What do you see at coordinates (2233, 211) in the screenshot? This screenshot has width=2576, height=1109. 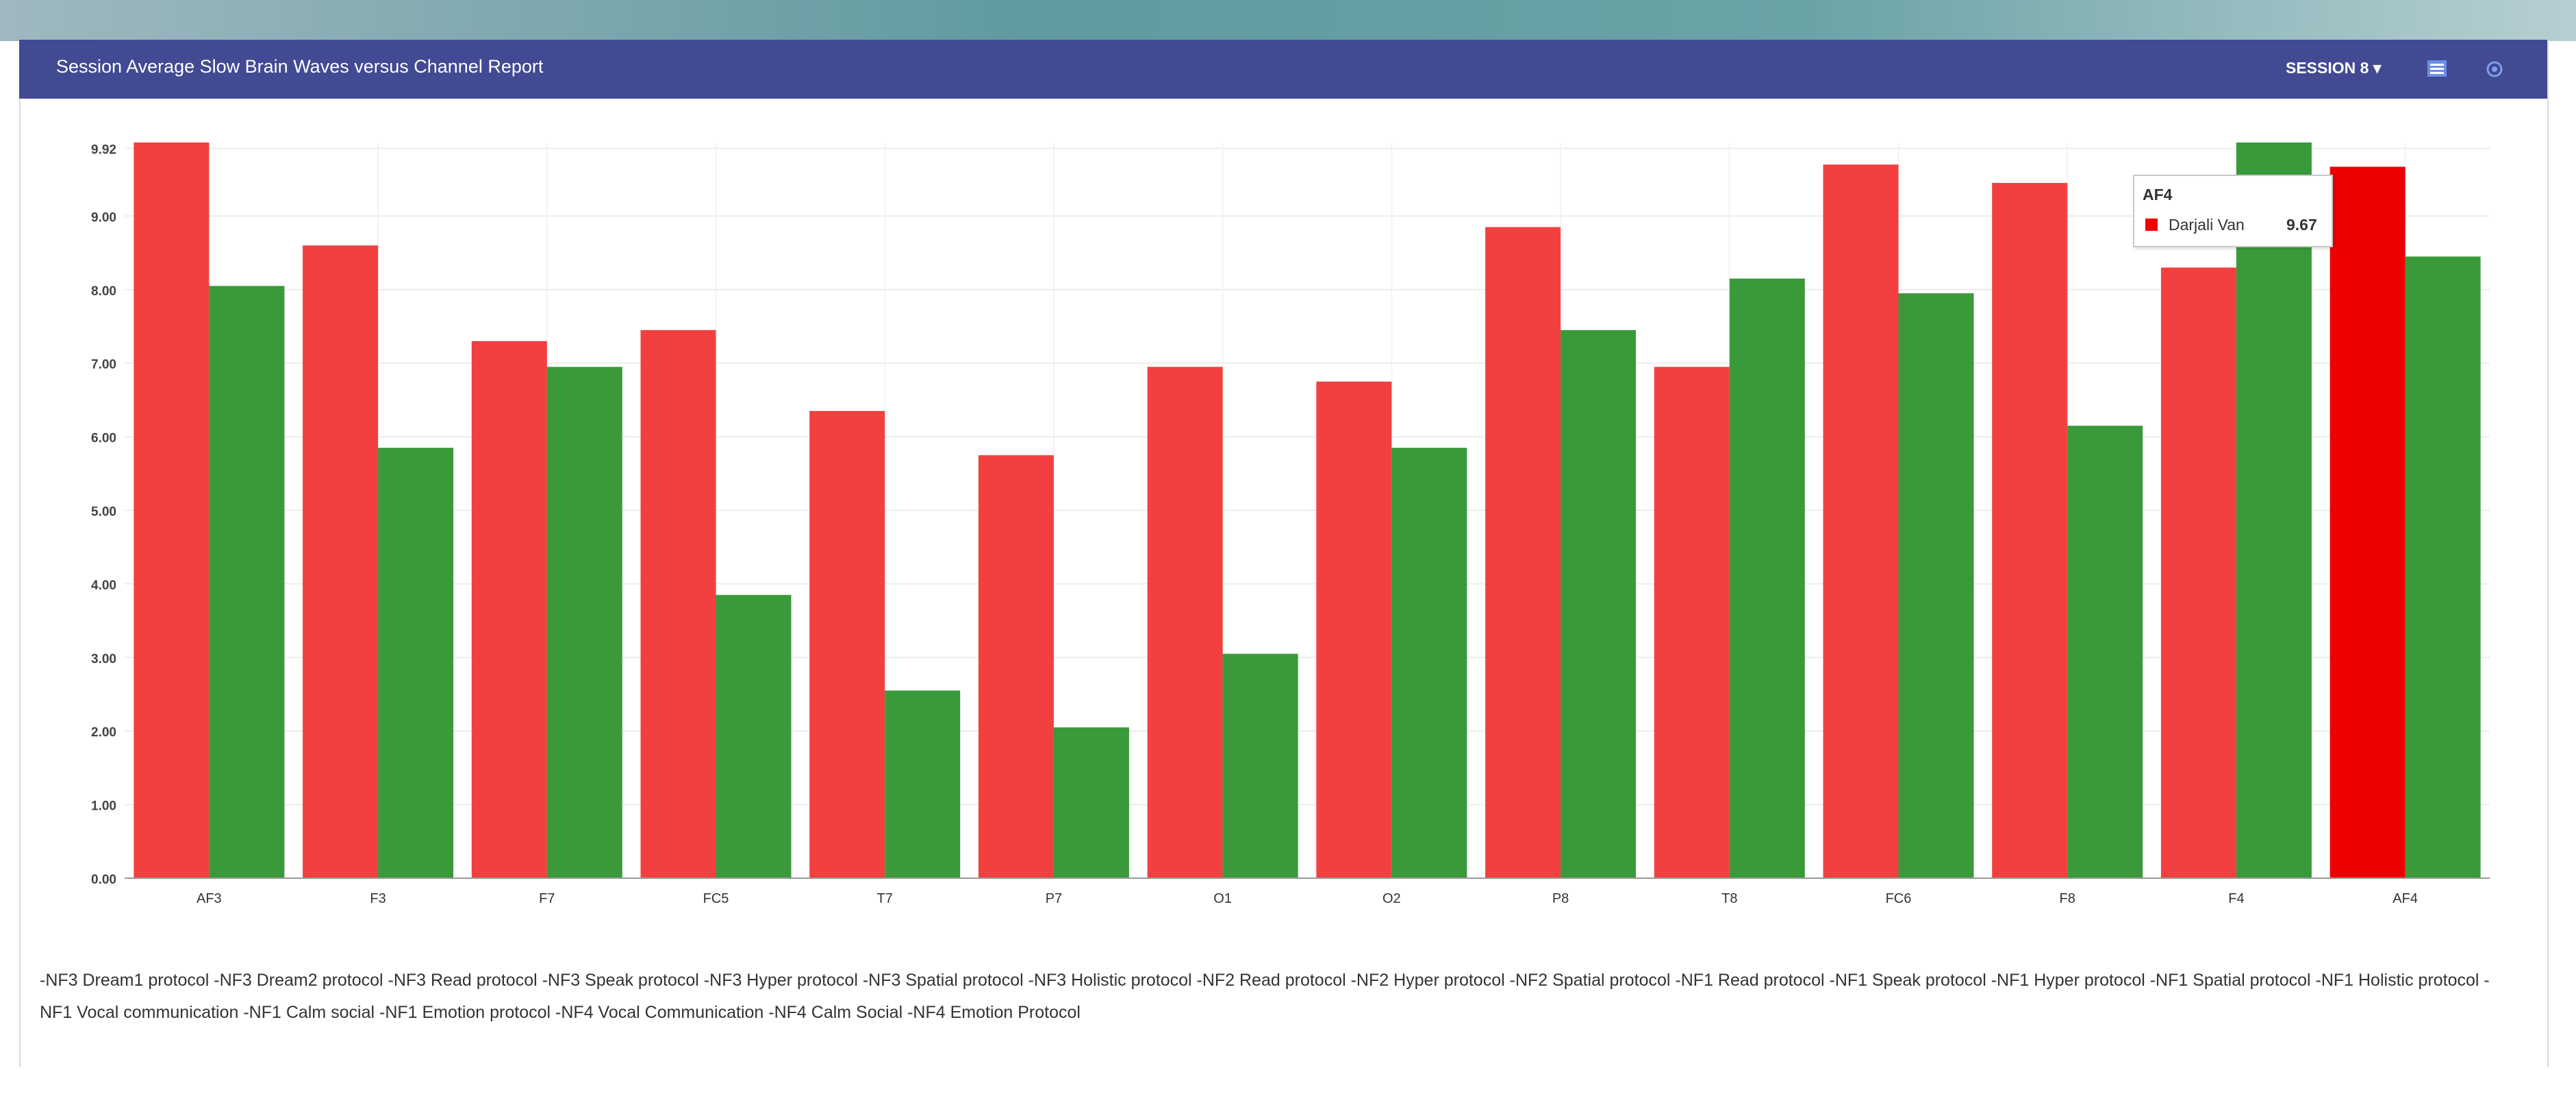 I see `chart-tooltip: AF4 Darjali Van 9.67` at bounding box center [2233, 211].